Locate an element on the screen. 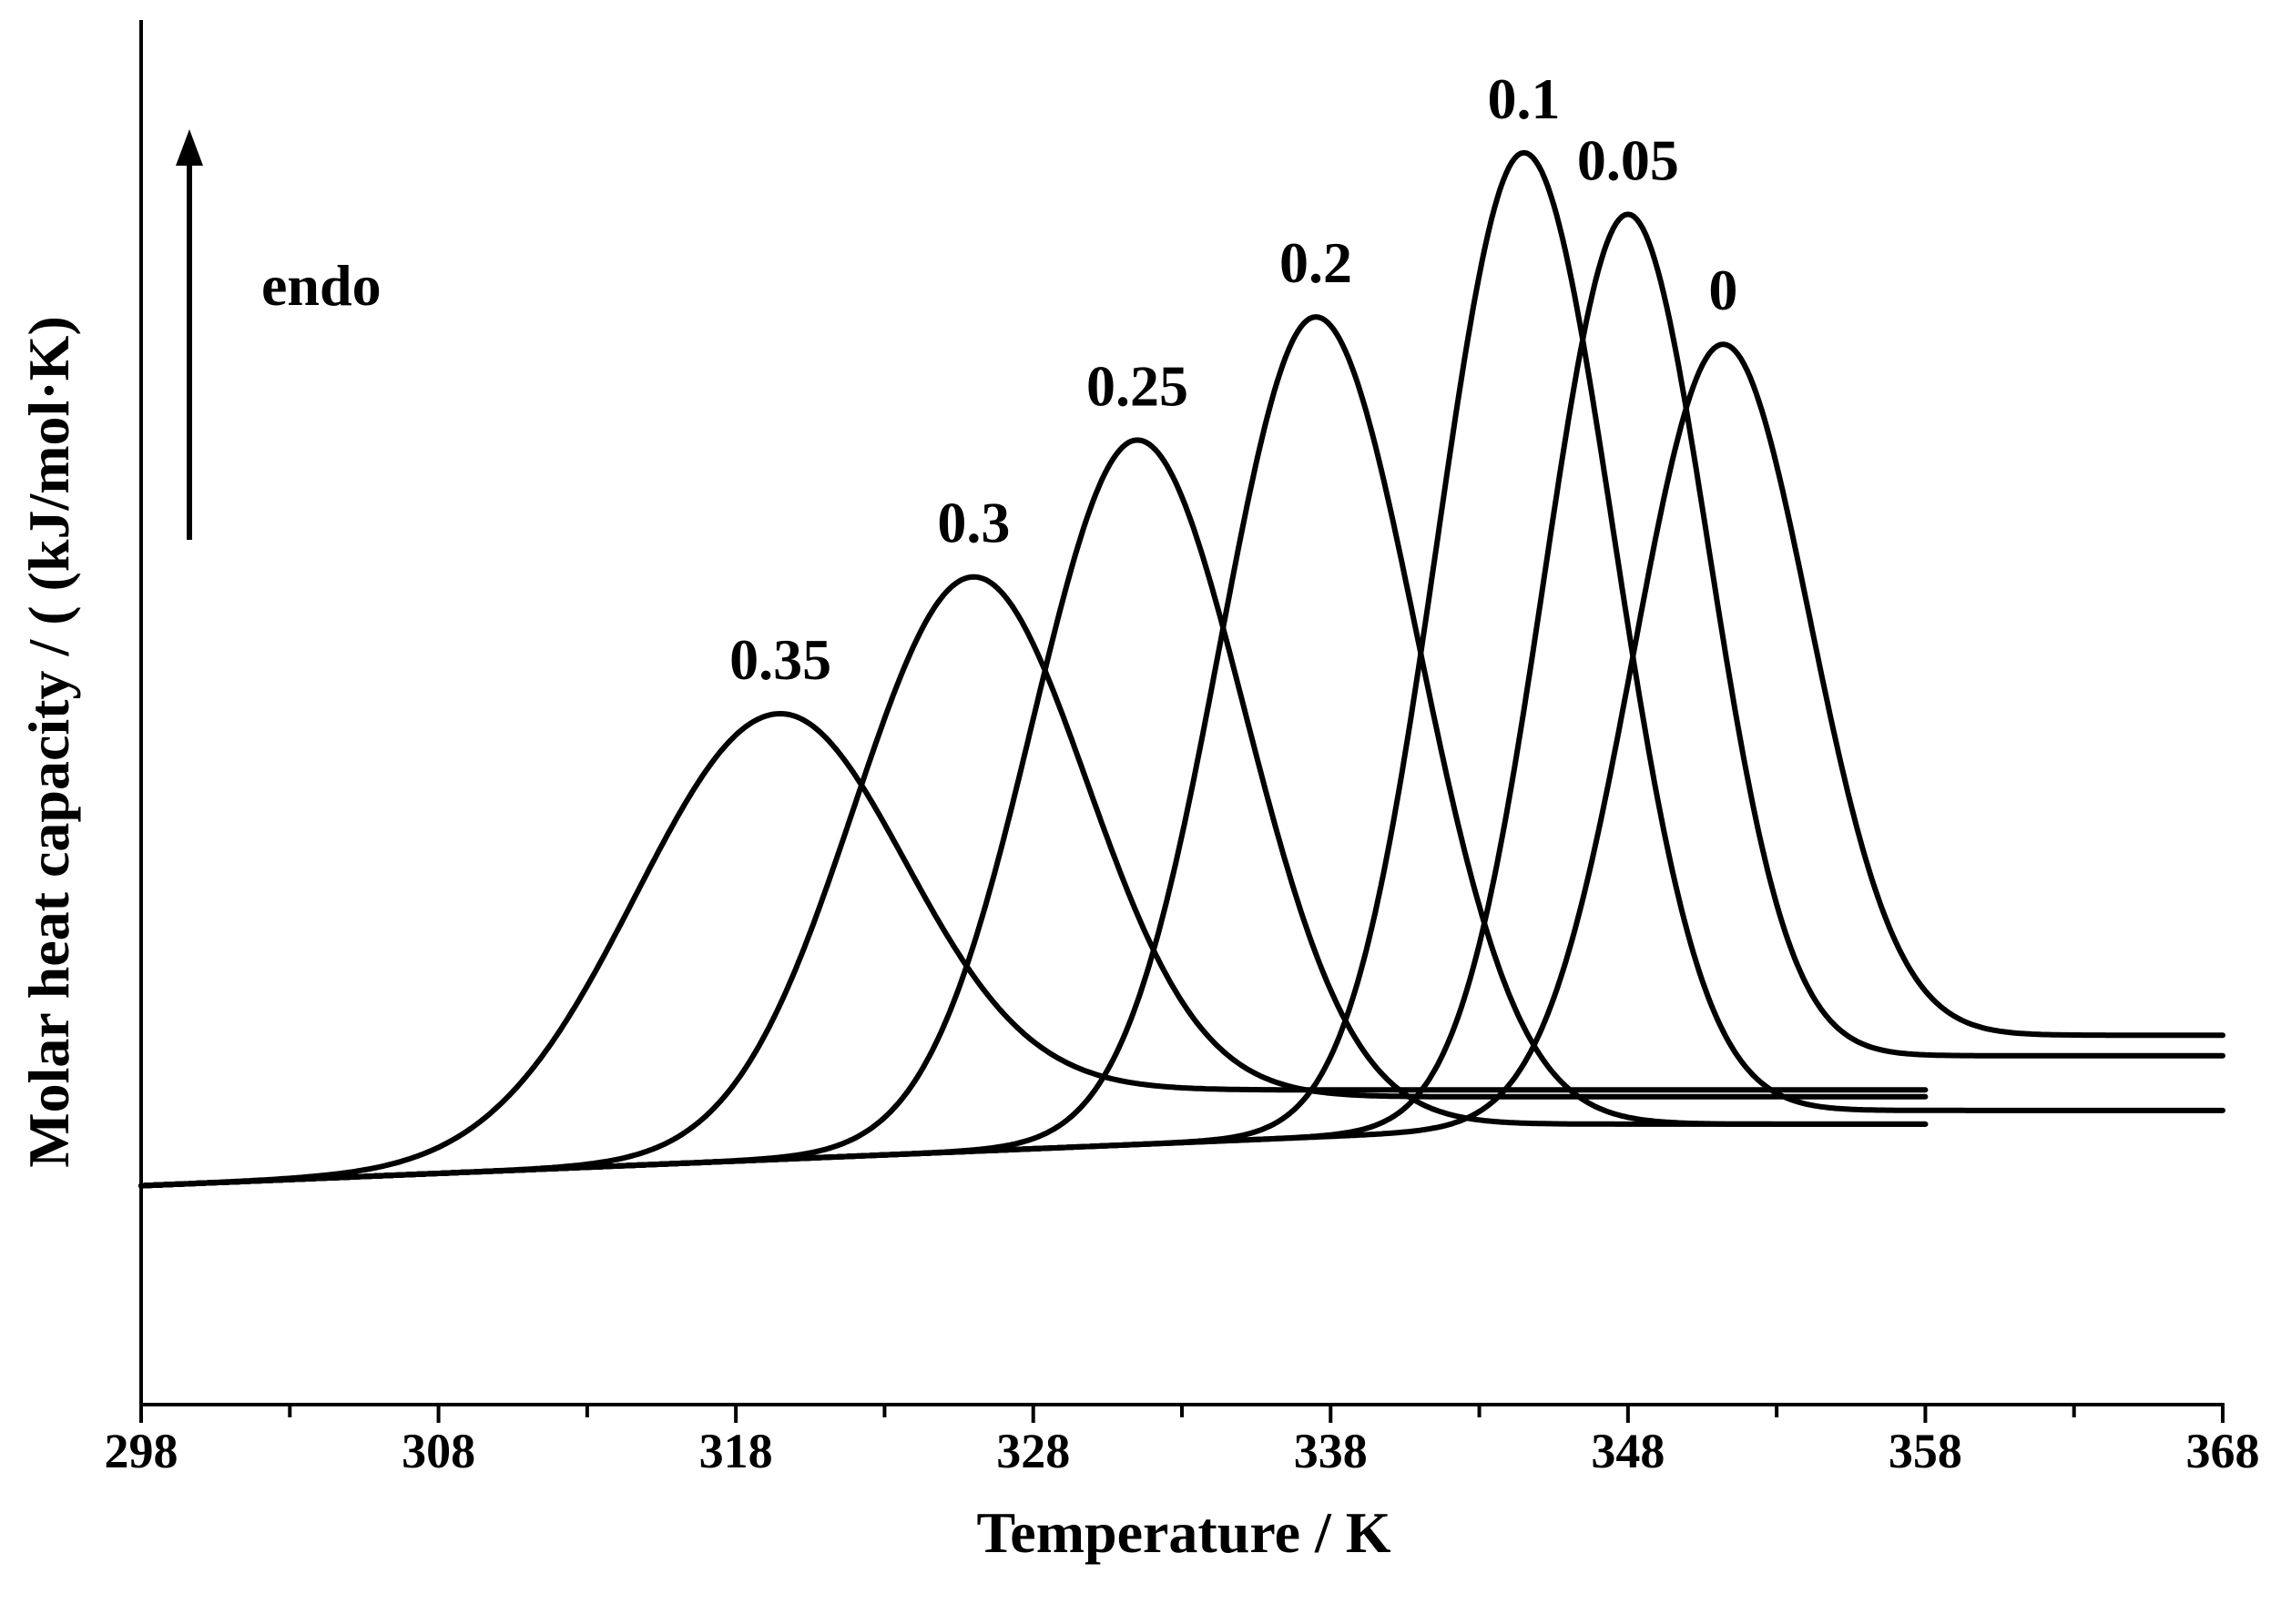 The height and width of the screenshot is (1624, 2281). endo-arrowhead-icon is located at coordinates (189, 147).